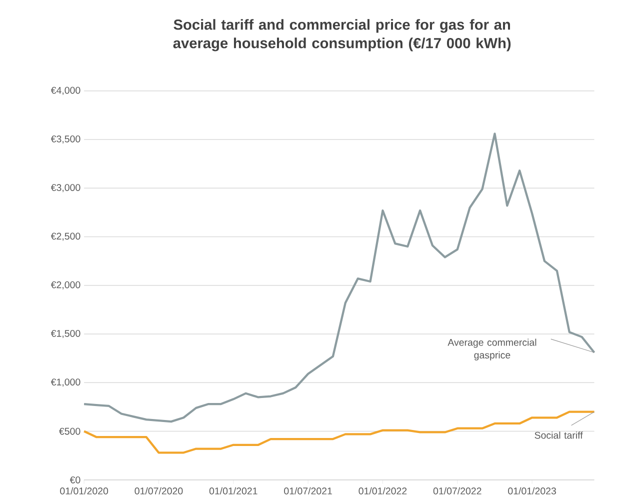 The height and width of the screenshot is (502, 618). I want to click on x-tick-label: 01/07/2022, so click(457, 490).